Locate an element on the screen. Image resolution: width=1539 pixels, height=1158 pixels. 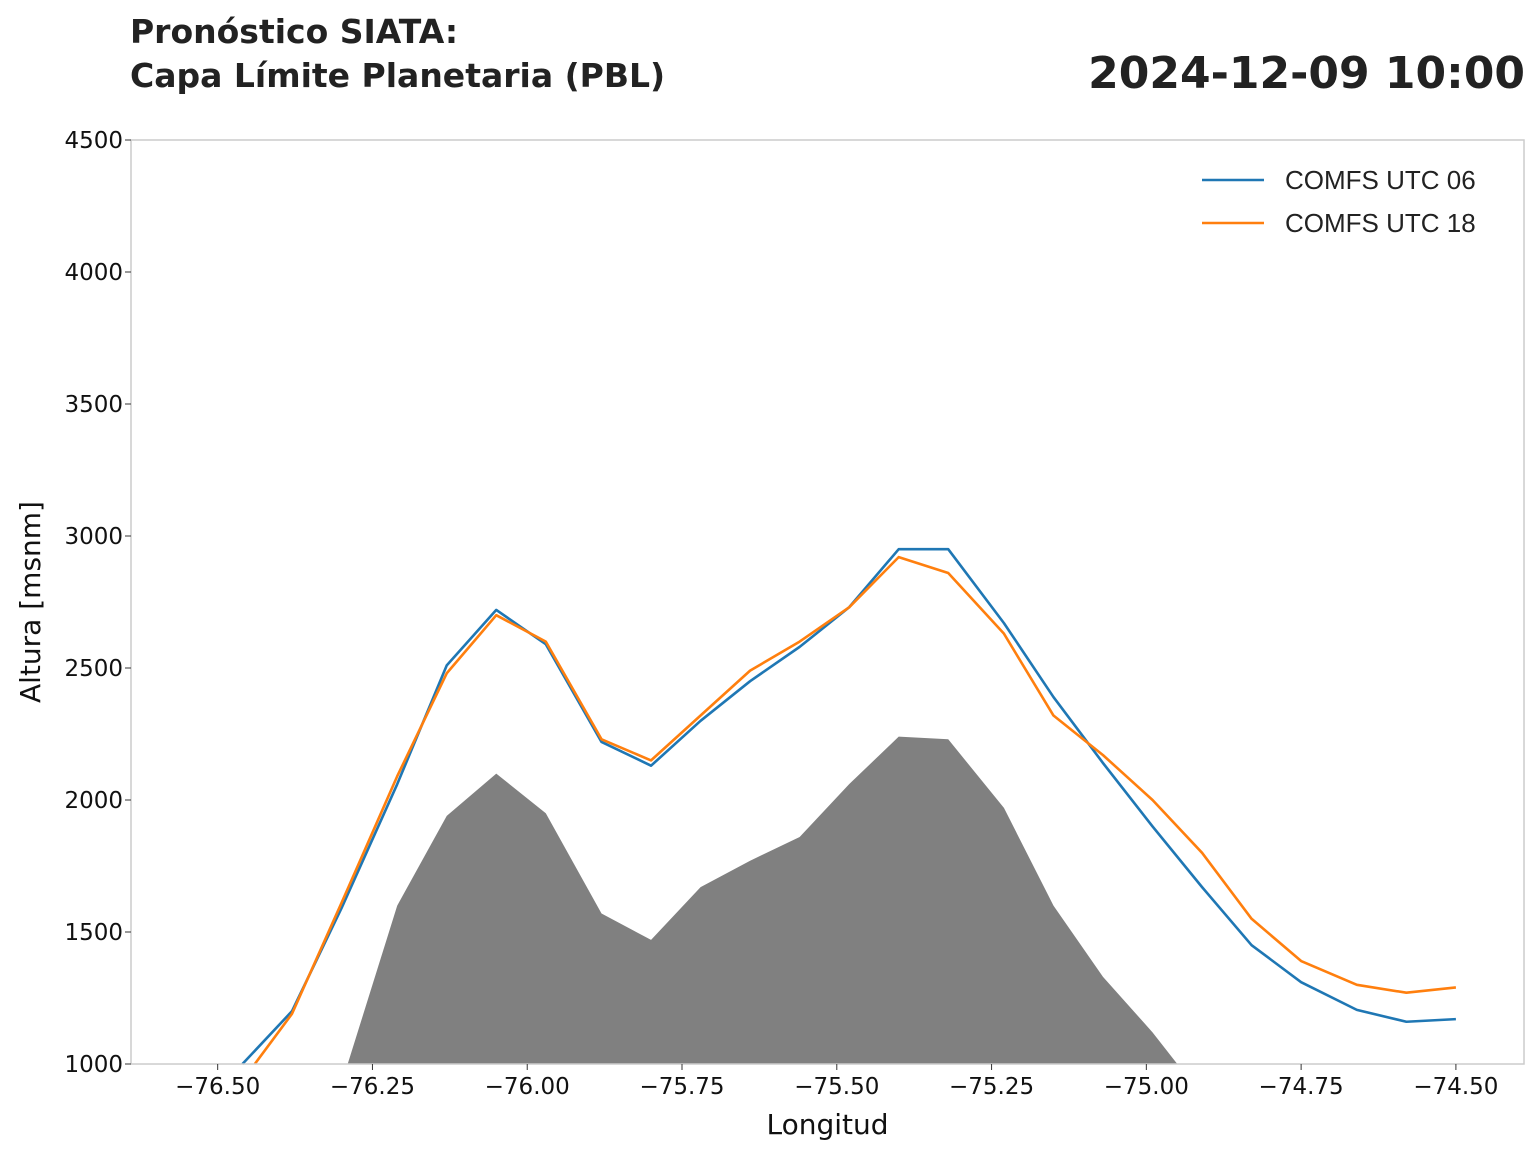
x-tick-label: −75.25 is located at coordinates (991, 1087).